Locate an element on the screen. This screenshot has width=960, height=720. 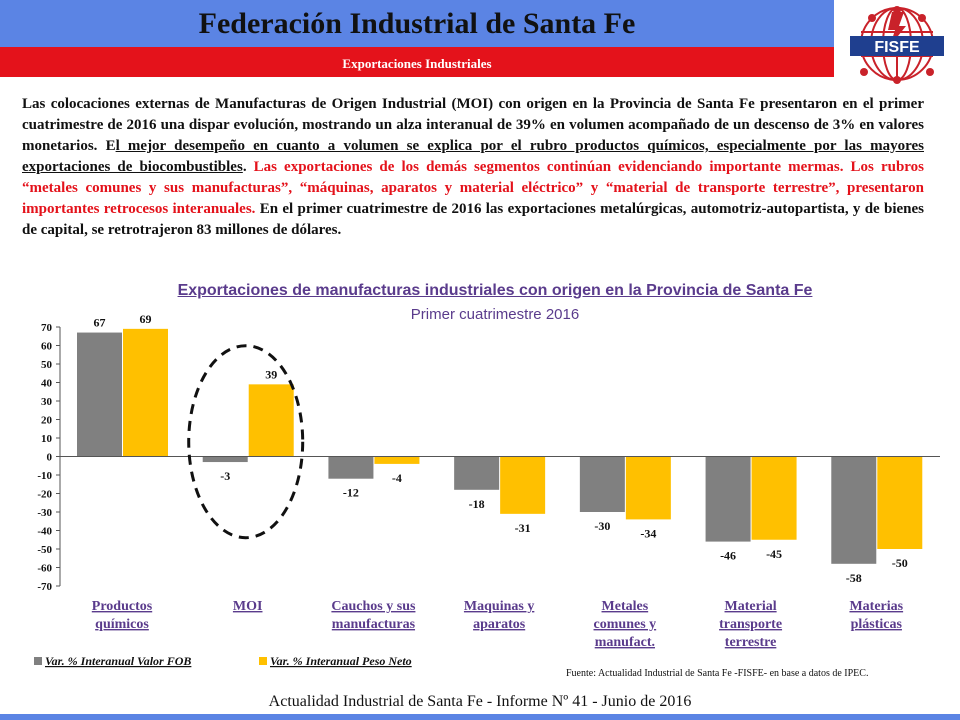
y-tick-label: 70 is located at coordinates (47, 328).